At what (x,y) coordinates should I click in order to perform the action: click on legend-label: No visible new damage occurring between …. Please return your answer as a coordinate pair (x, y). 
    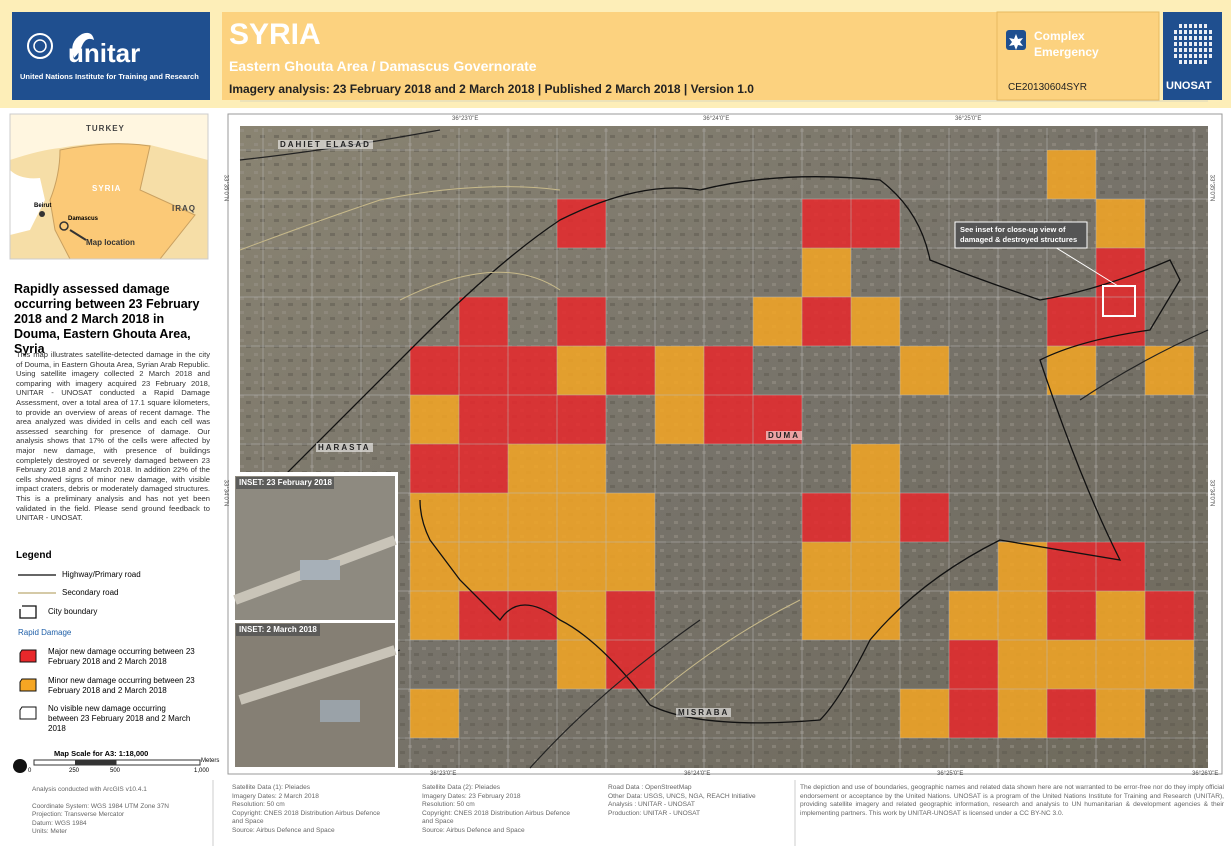
    Looking at the image, I should click on (119, 718).